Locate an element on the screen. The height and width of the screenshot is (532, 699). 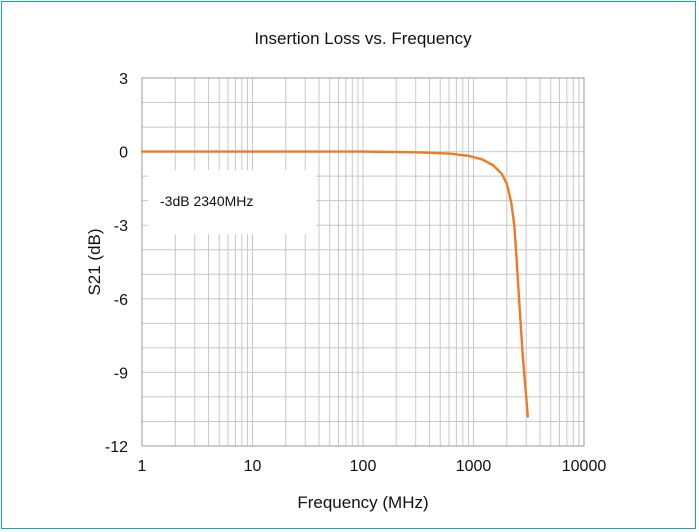
y-tick-label: -12 is located at coordinates (116, 447).